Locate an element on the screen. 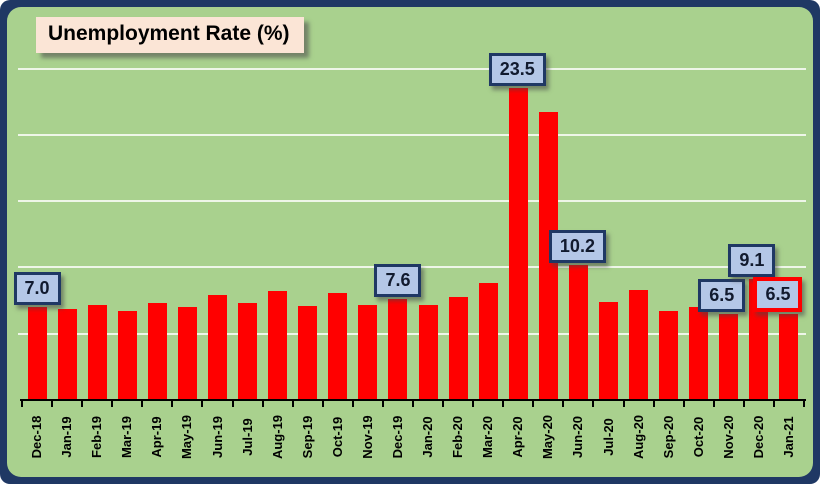  x-axis-label-Dec-18: Dec-18 is located at coordinates (37, 437).